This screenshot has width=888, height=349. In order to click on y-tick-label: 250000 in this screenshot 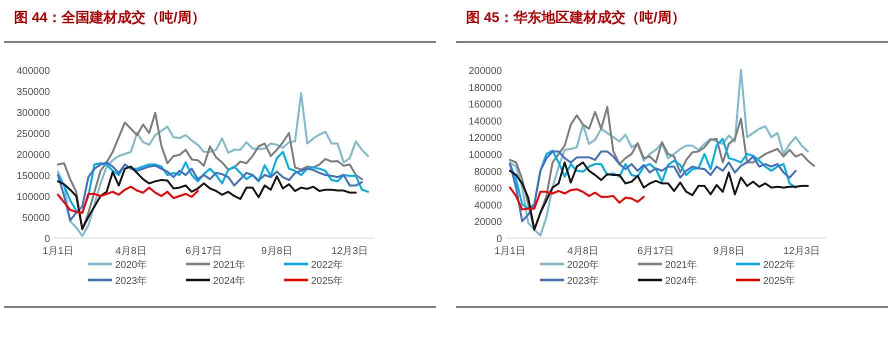, I will do `click(33, 134)`.